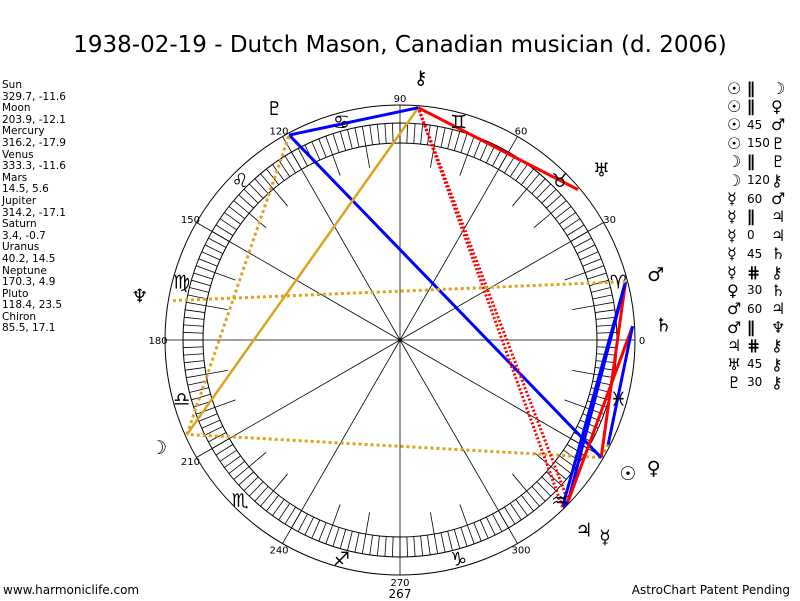 The image size is (800, 601). What do you see at coordinates (458, 559) in the screenshot?
I see `zodiac-sign-icon: ♑` at bounding box center [458, 559].